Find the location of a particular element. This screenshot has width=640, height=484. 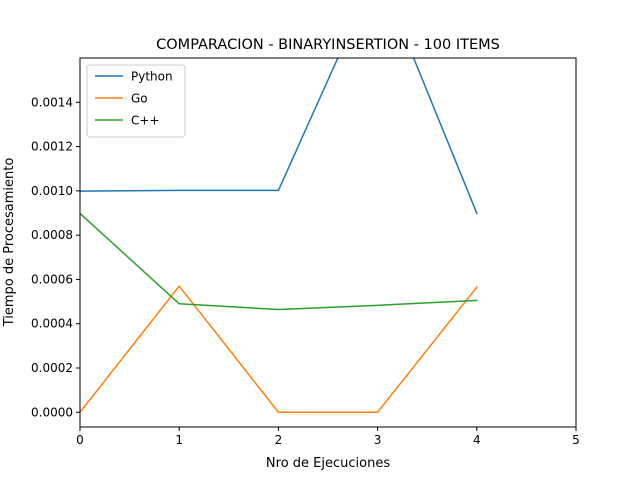

legend: Python Go C++ is located at coordinates (136, 101).